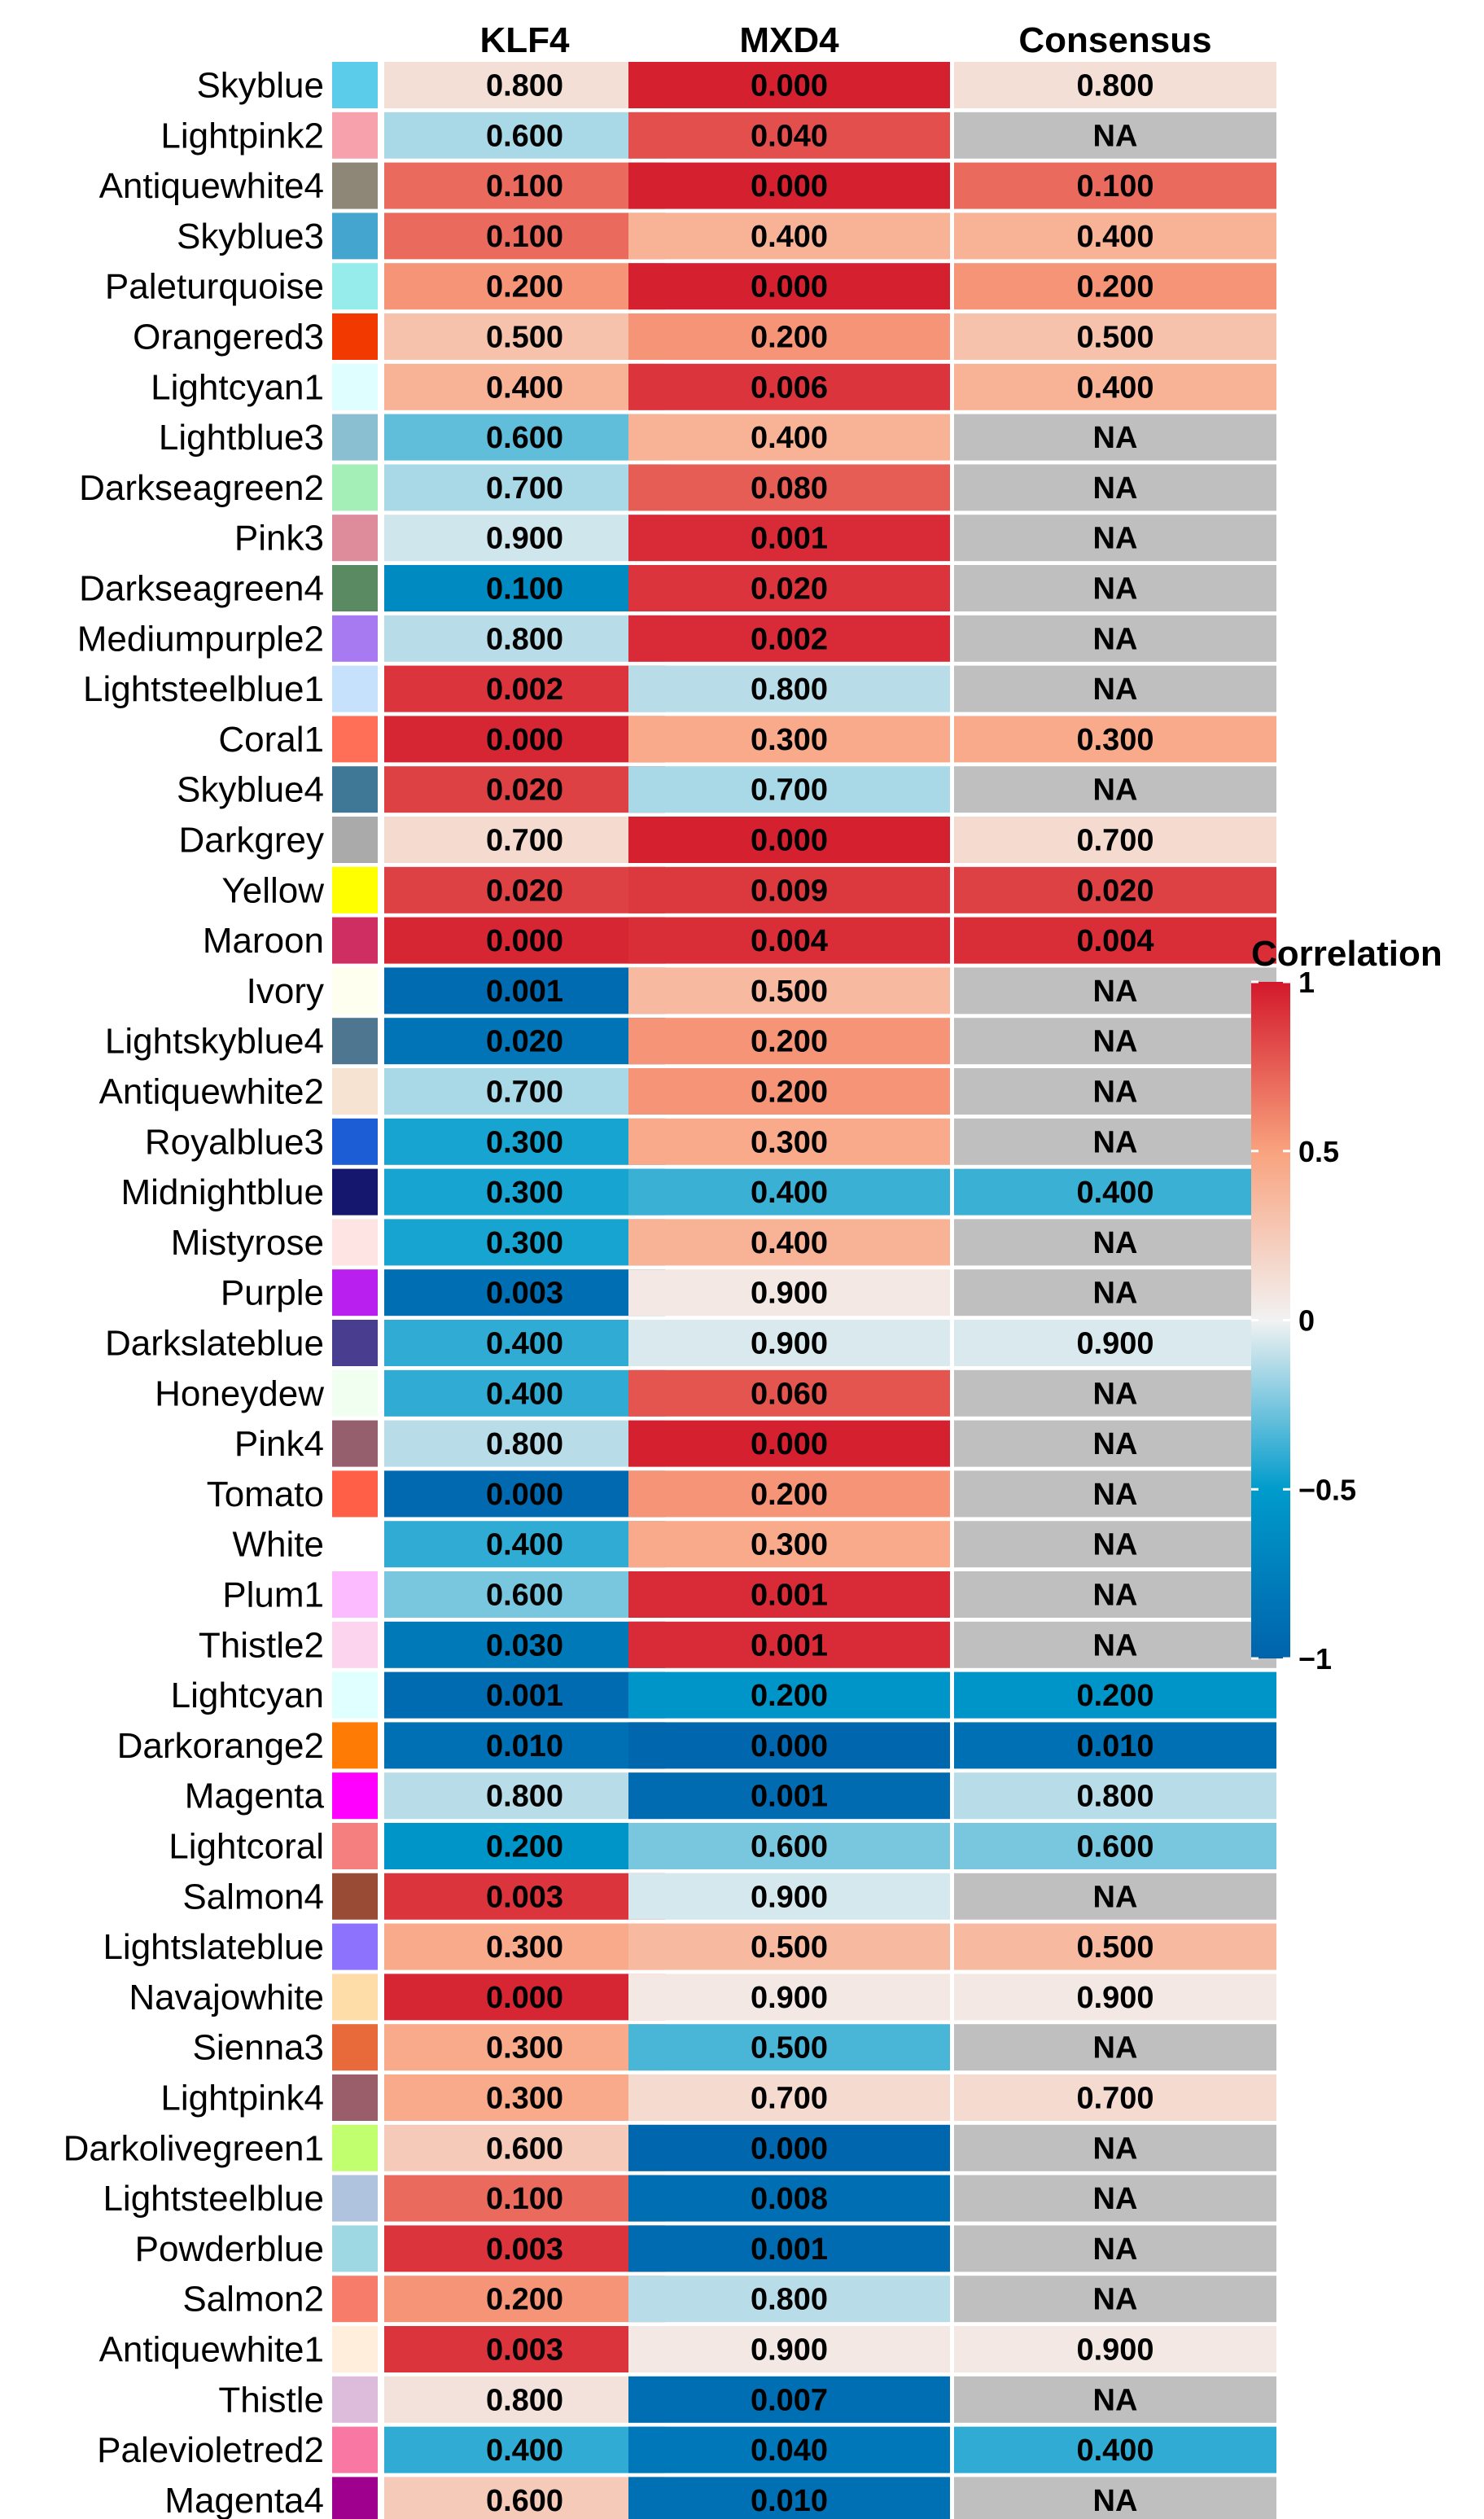 The height and width of the screenshot is (2519, 1484). Describe the element at coordinates (201, 639) in the screenshot. I see `row-label: Mediumpurple2` at that location.